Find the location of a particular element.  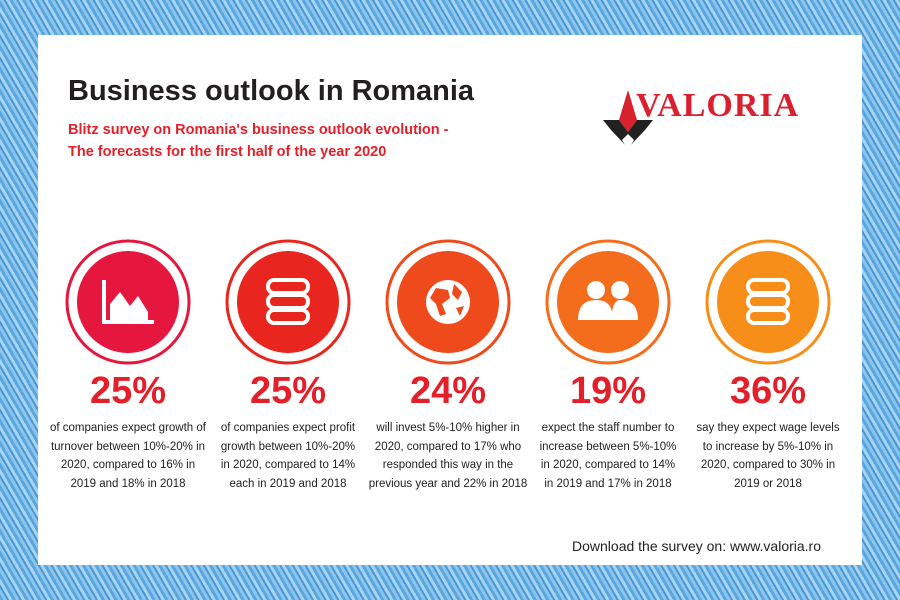

title: Business outlook in Romania is located at coordinates (271, 91).